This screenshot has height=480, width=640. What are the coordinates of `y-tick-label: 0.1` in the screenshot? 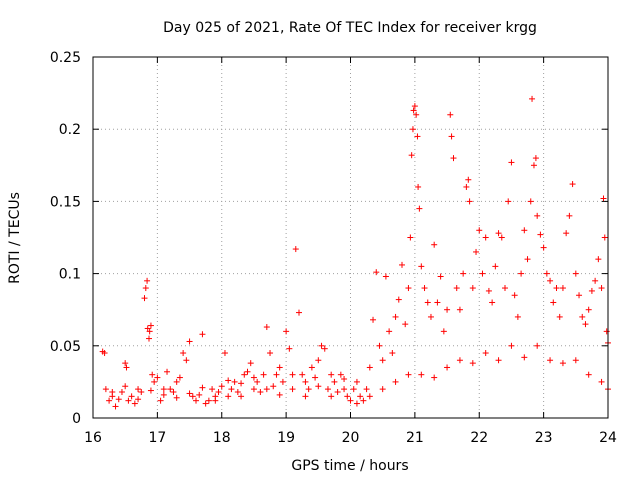 It's located at (70, 275).